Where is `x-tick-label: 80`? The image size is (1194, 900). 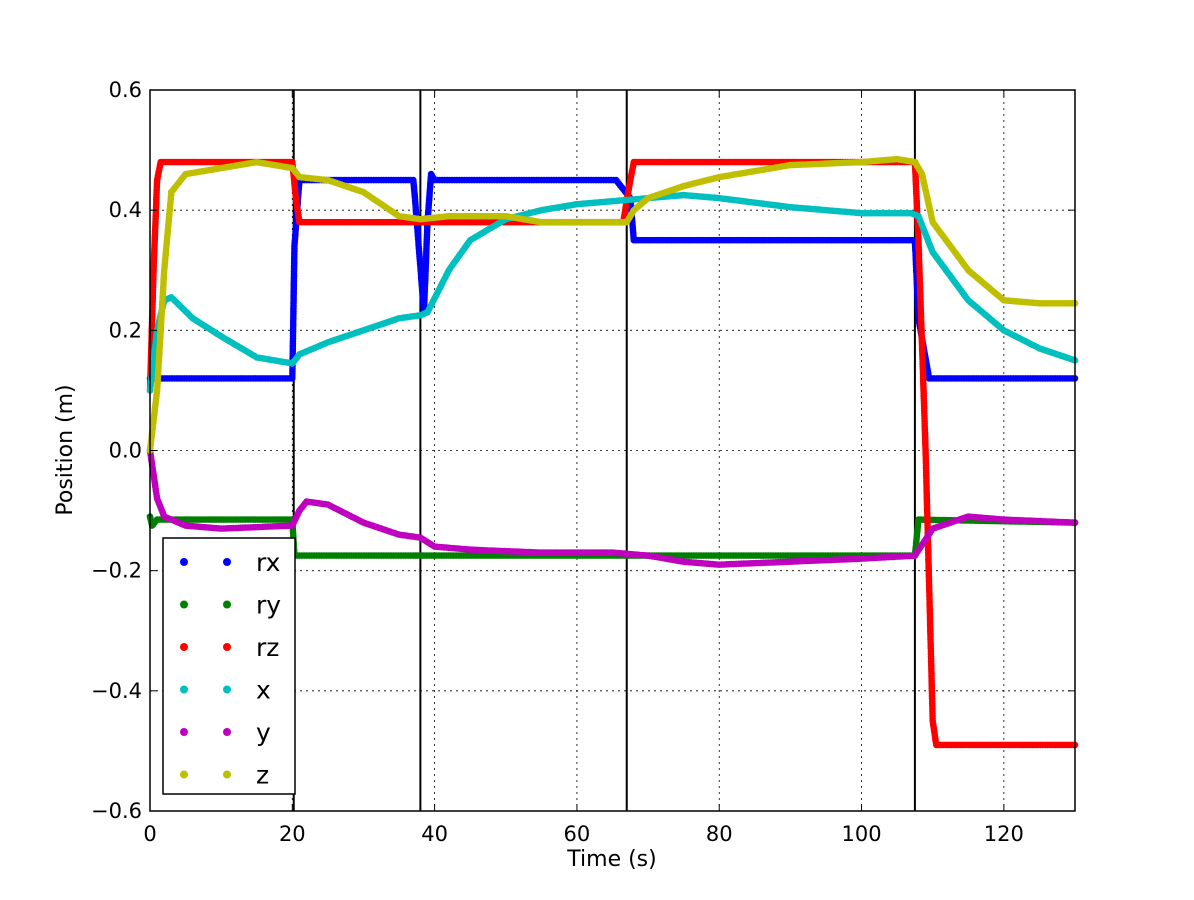 x-tick-label: 80 is located at coordinates (719, 834).